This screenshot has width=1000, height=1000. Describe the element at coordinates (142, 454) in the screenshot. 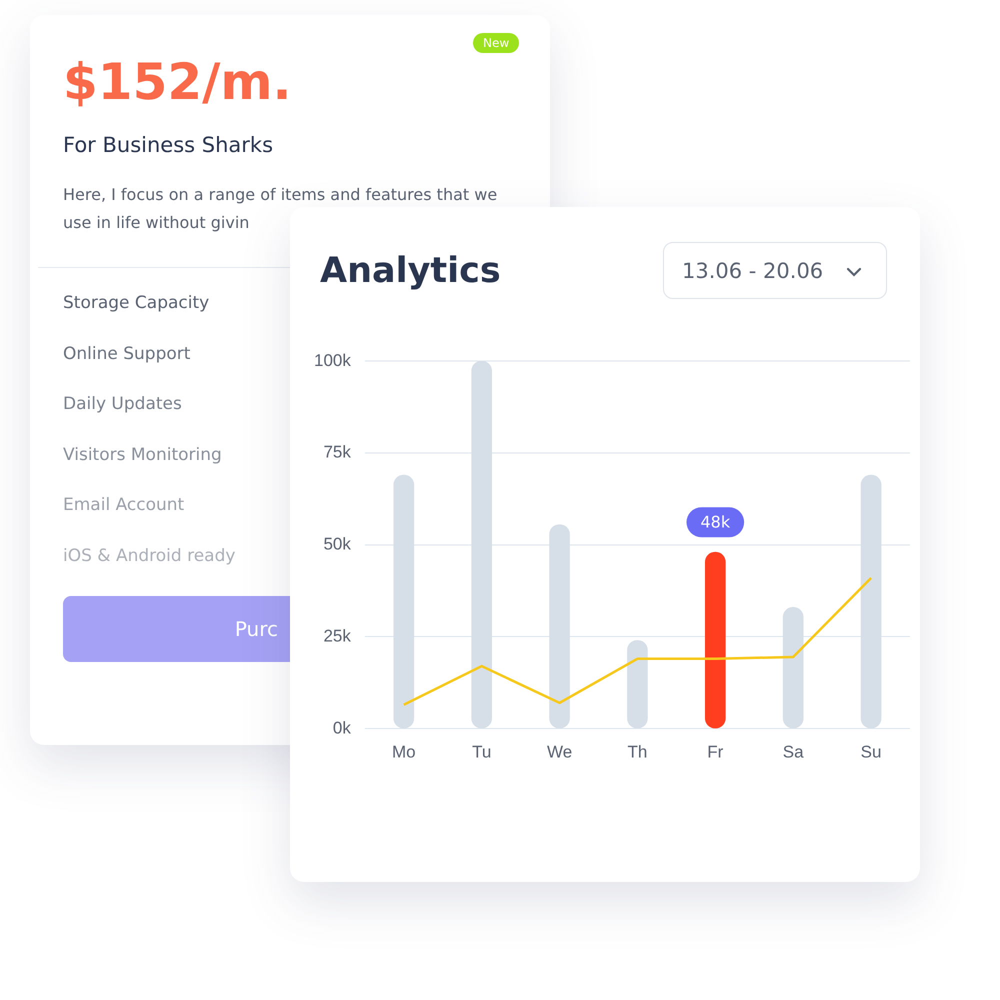

I see `text: Visitors Monitoring` at that location.